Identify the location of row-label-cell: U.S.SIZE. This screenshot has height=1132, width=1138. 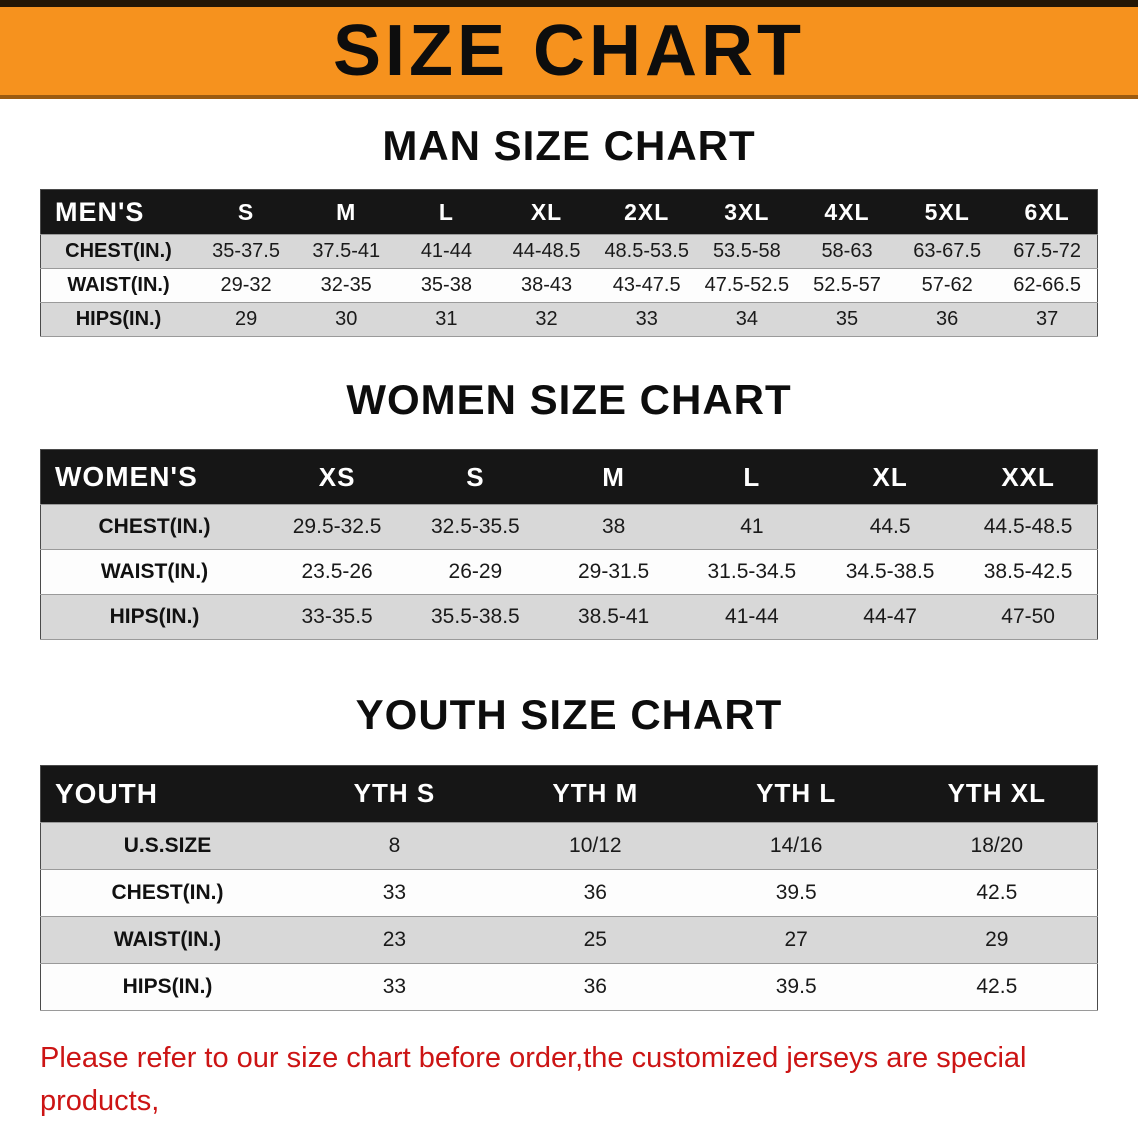
(167, 845).